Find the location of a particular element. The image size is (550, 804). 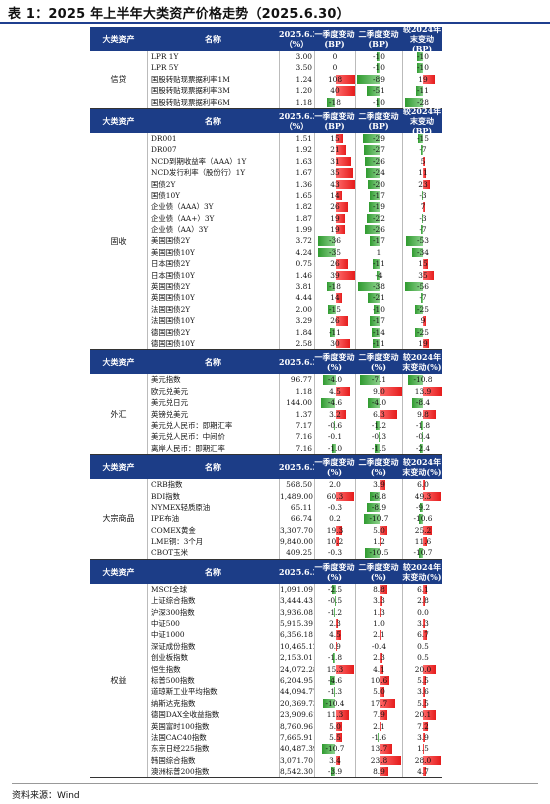

change-cell-y: 1.5 is located at coordinates (423, 748).